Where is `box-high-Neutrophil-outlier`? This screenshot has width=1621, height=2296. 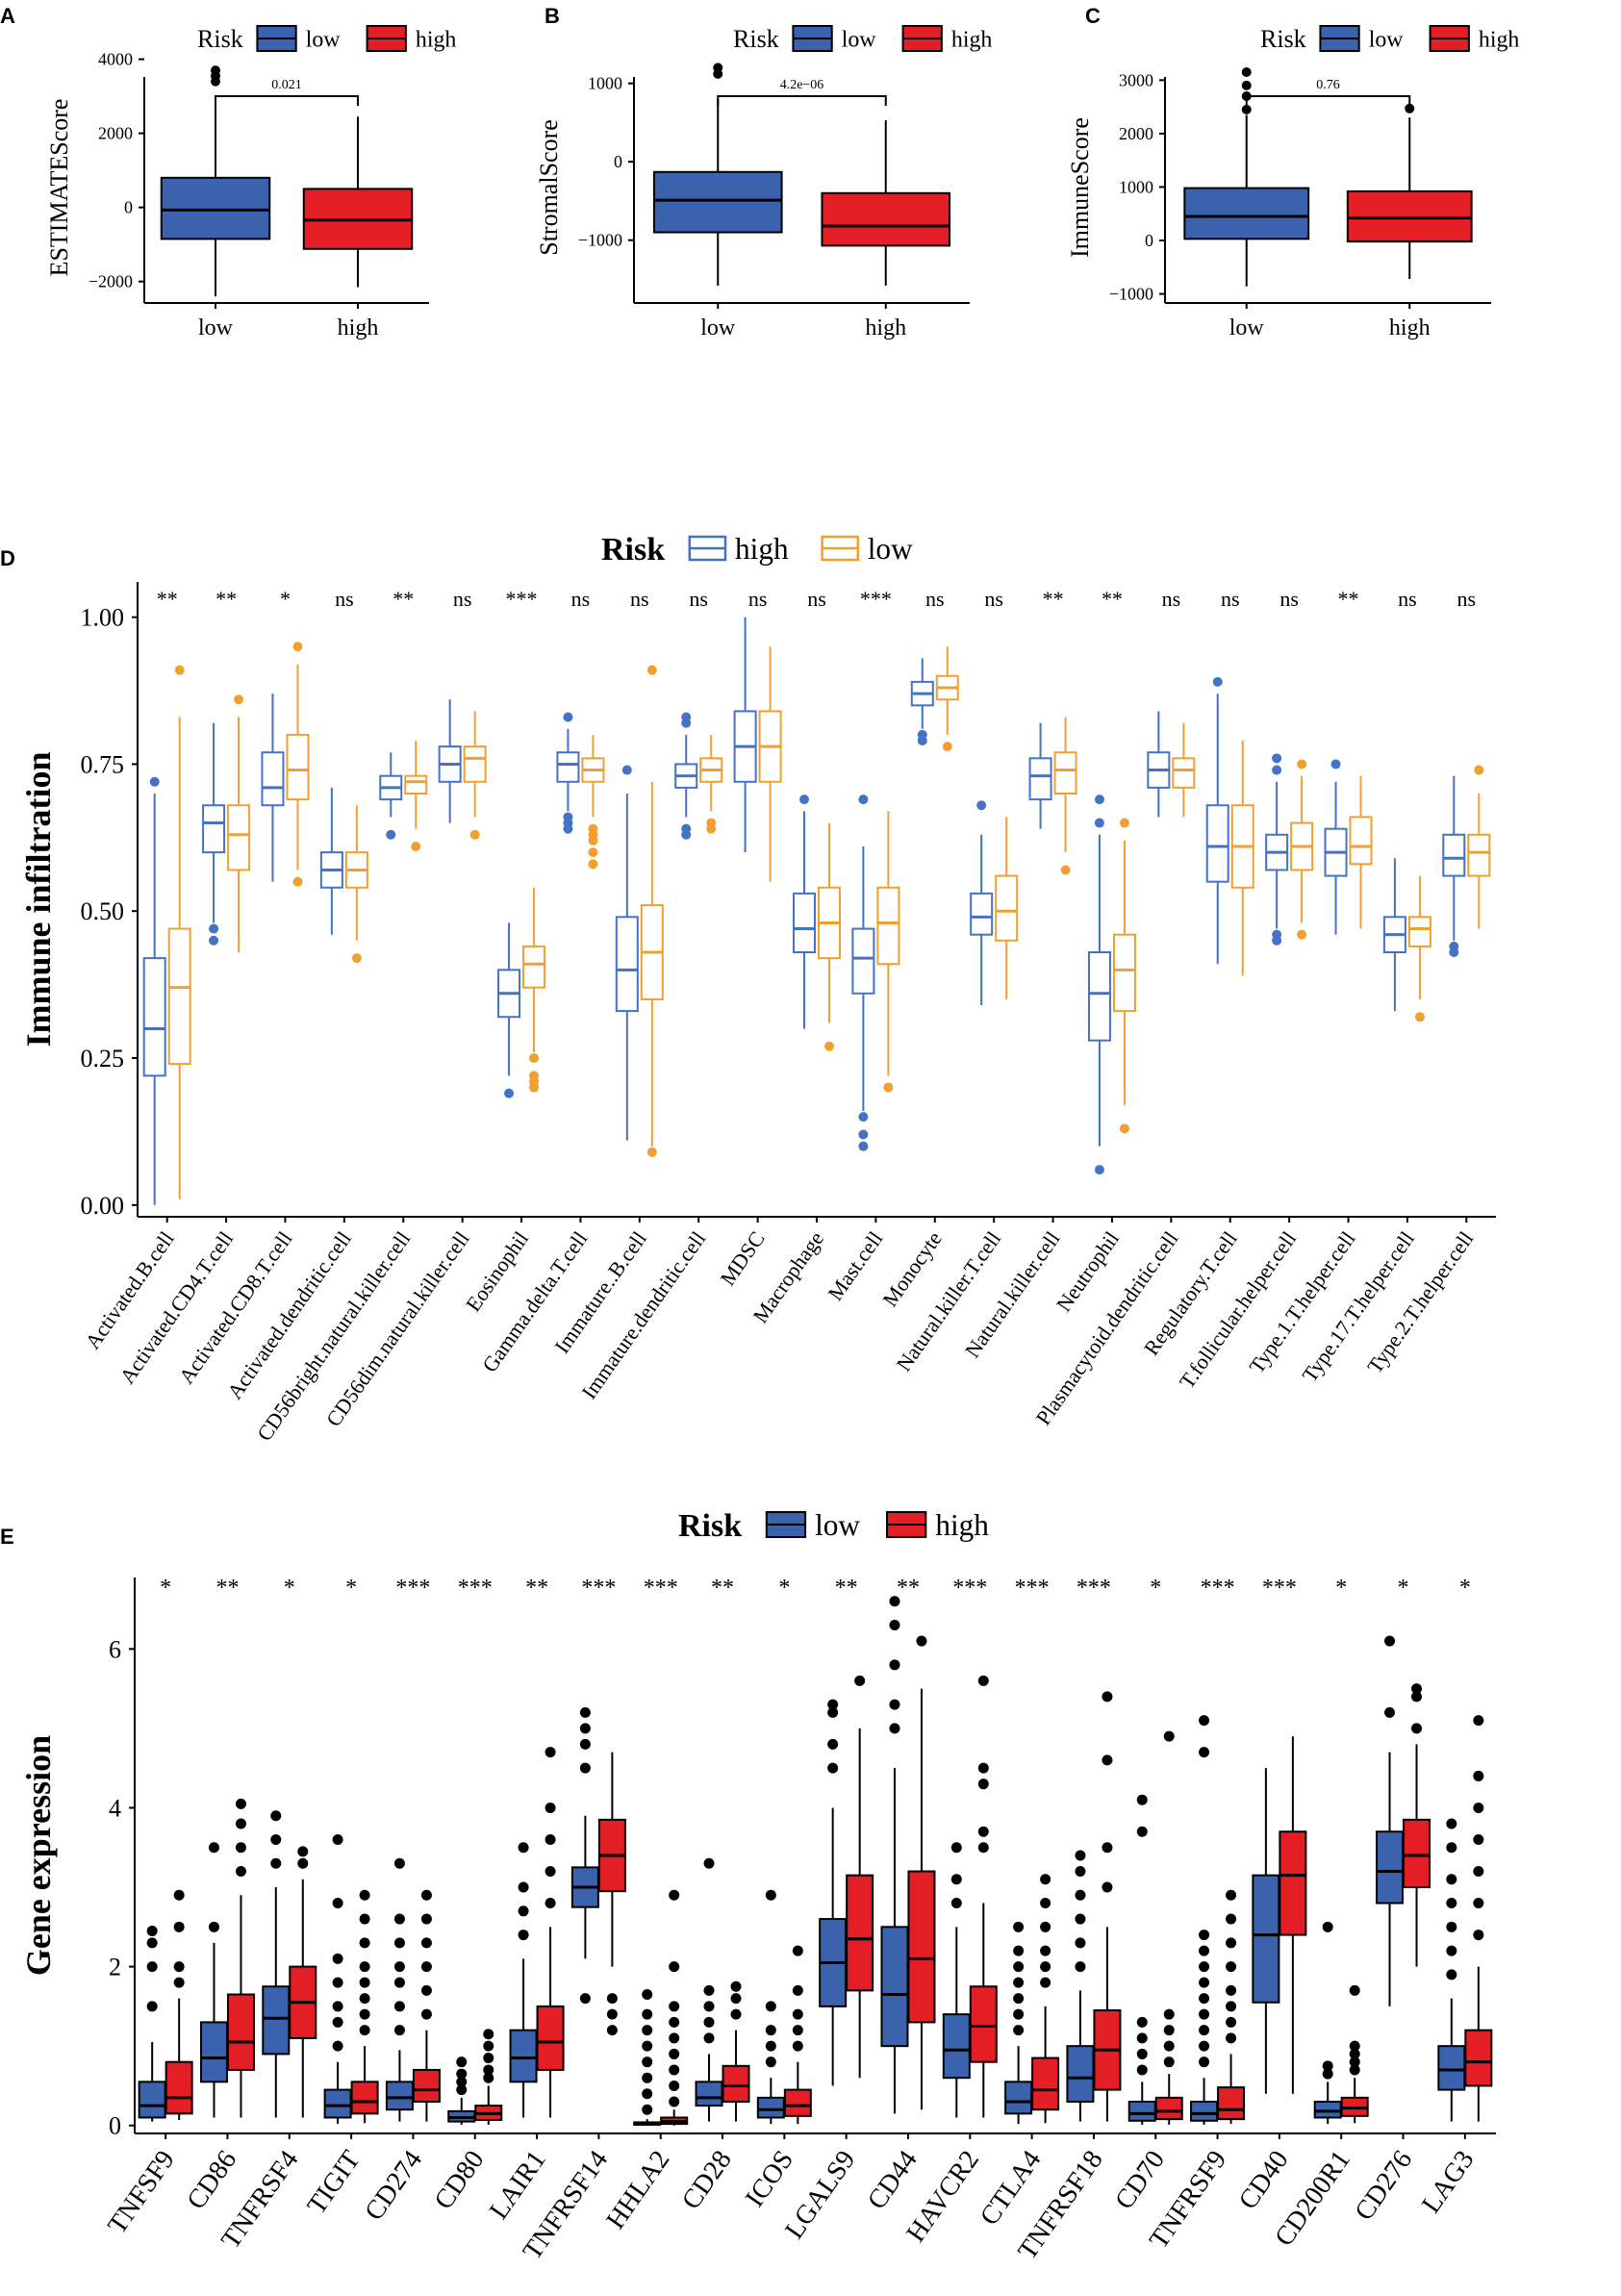 box-high-Neutrophil-outlier is located at coordinates (1099, 823).